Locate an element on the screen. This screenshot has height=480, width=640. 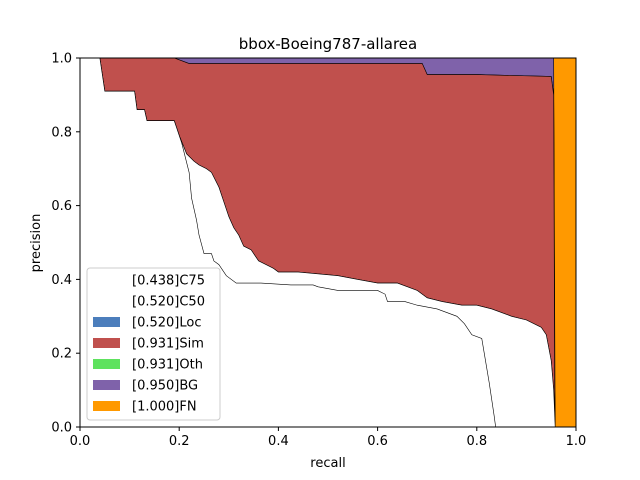
chart-title: bbox-Boeing787-allarea is located at coordinates (328, 44).